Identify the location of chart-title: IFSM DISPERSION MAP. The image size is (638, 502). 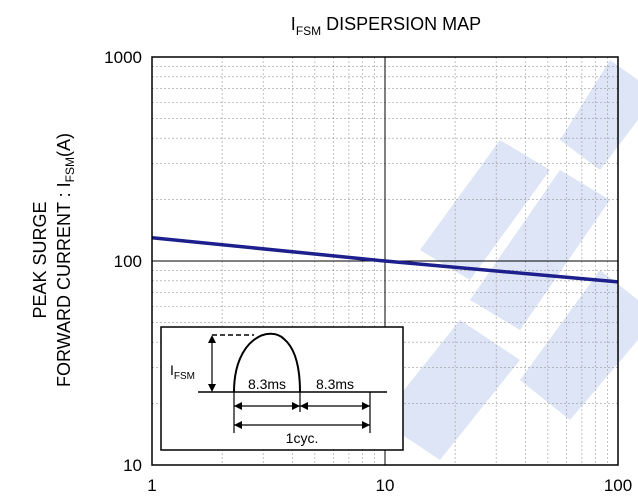
(386, 26).